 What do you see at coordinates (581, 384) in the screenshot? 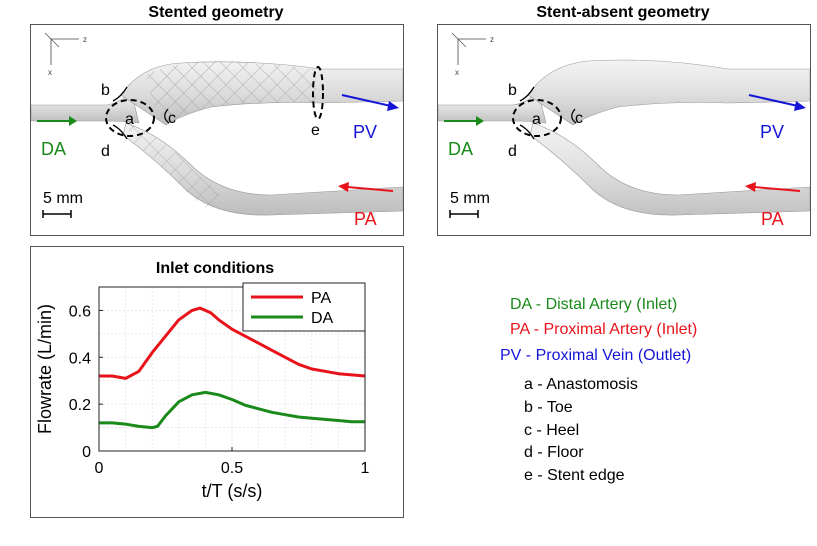
I see `definition-anastomosis: a - Anastomosis` at bounding box center [581, 384].